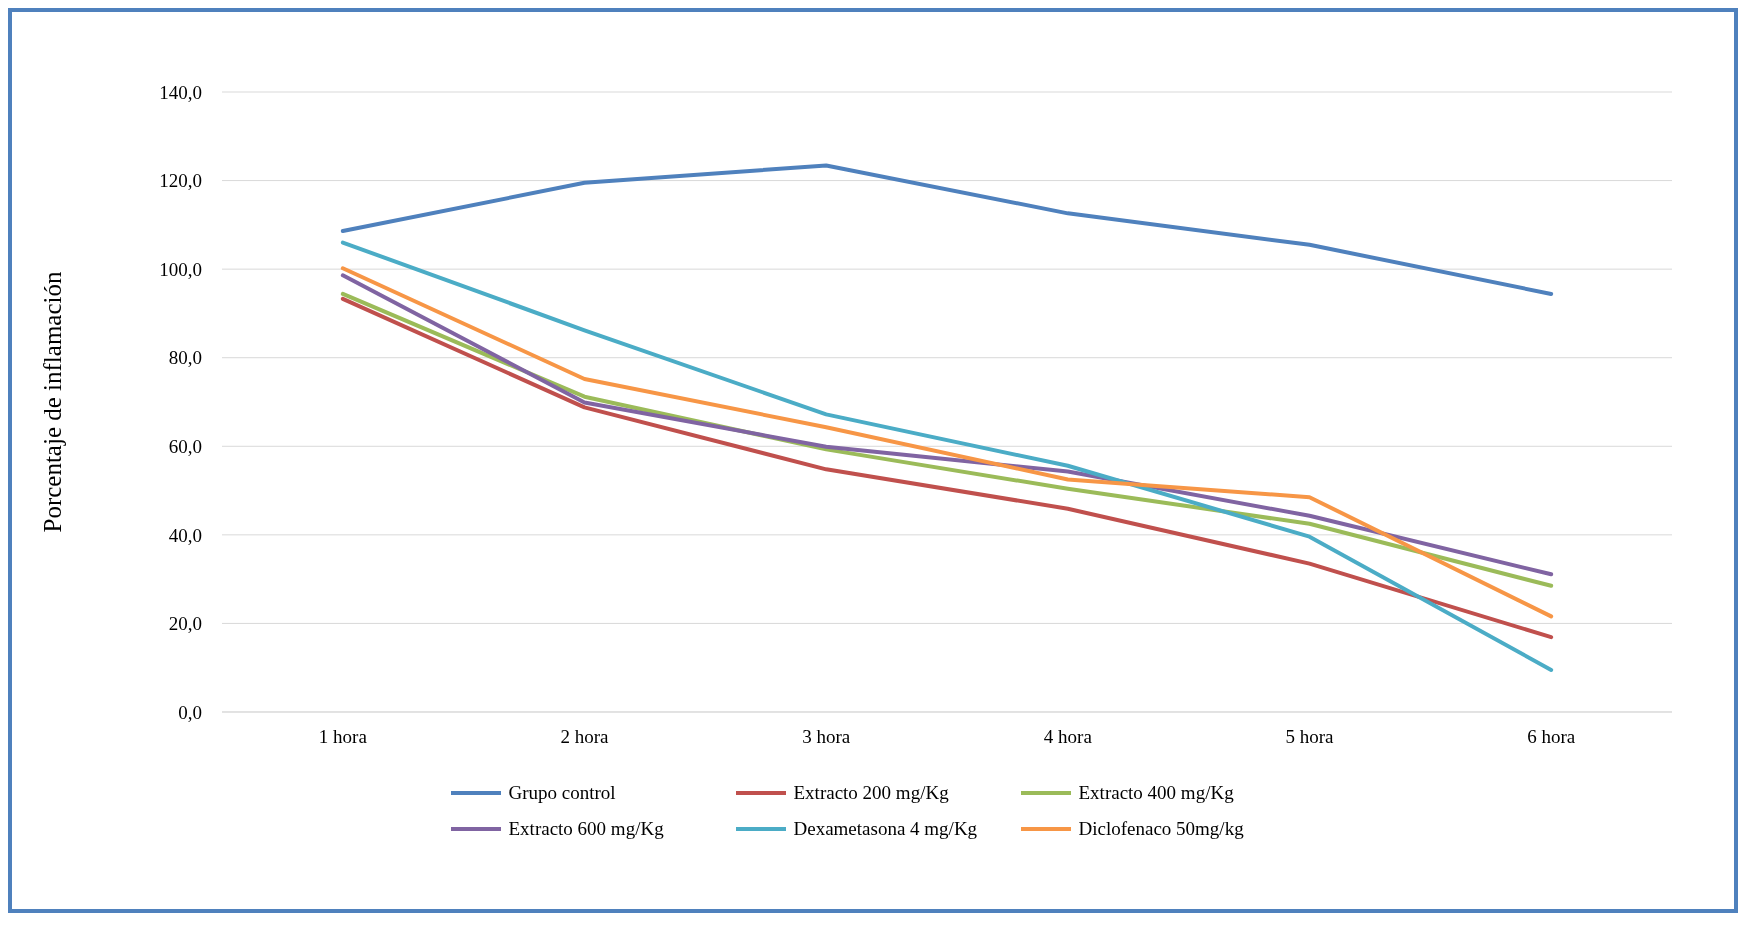 This screenshot has height=930, width=1754. I want to click on x-tick-label: 1 hora, so click(343, 737).